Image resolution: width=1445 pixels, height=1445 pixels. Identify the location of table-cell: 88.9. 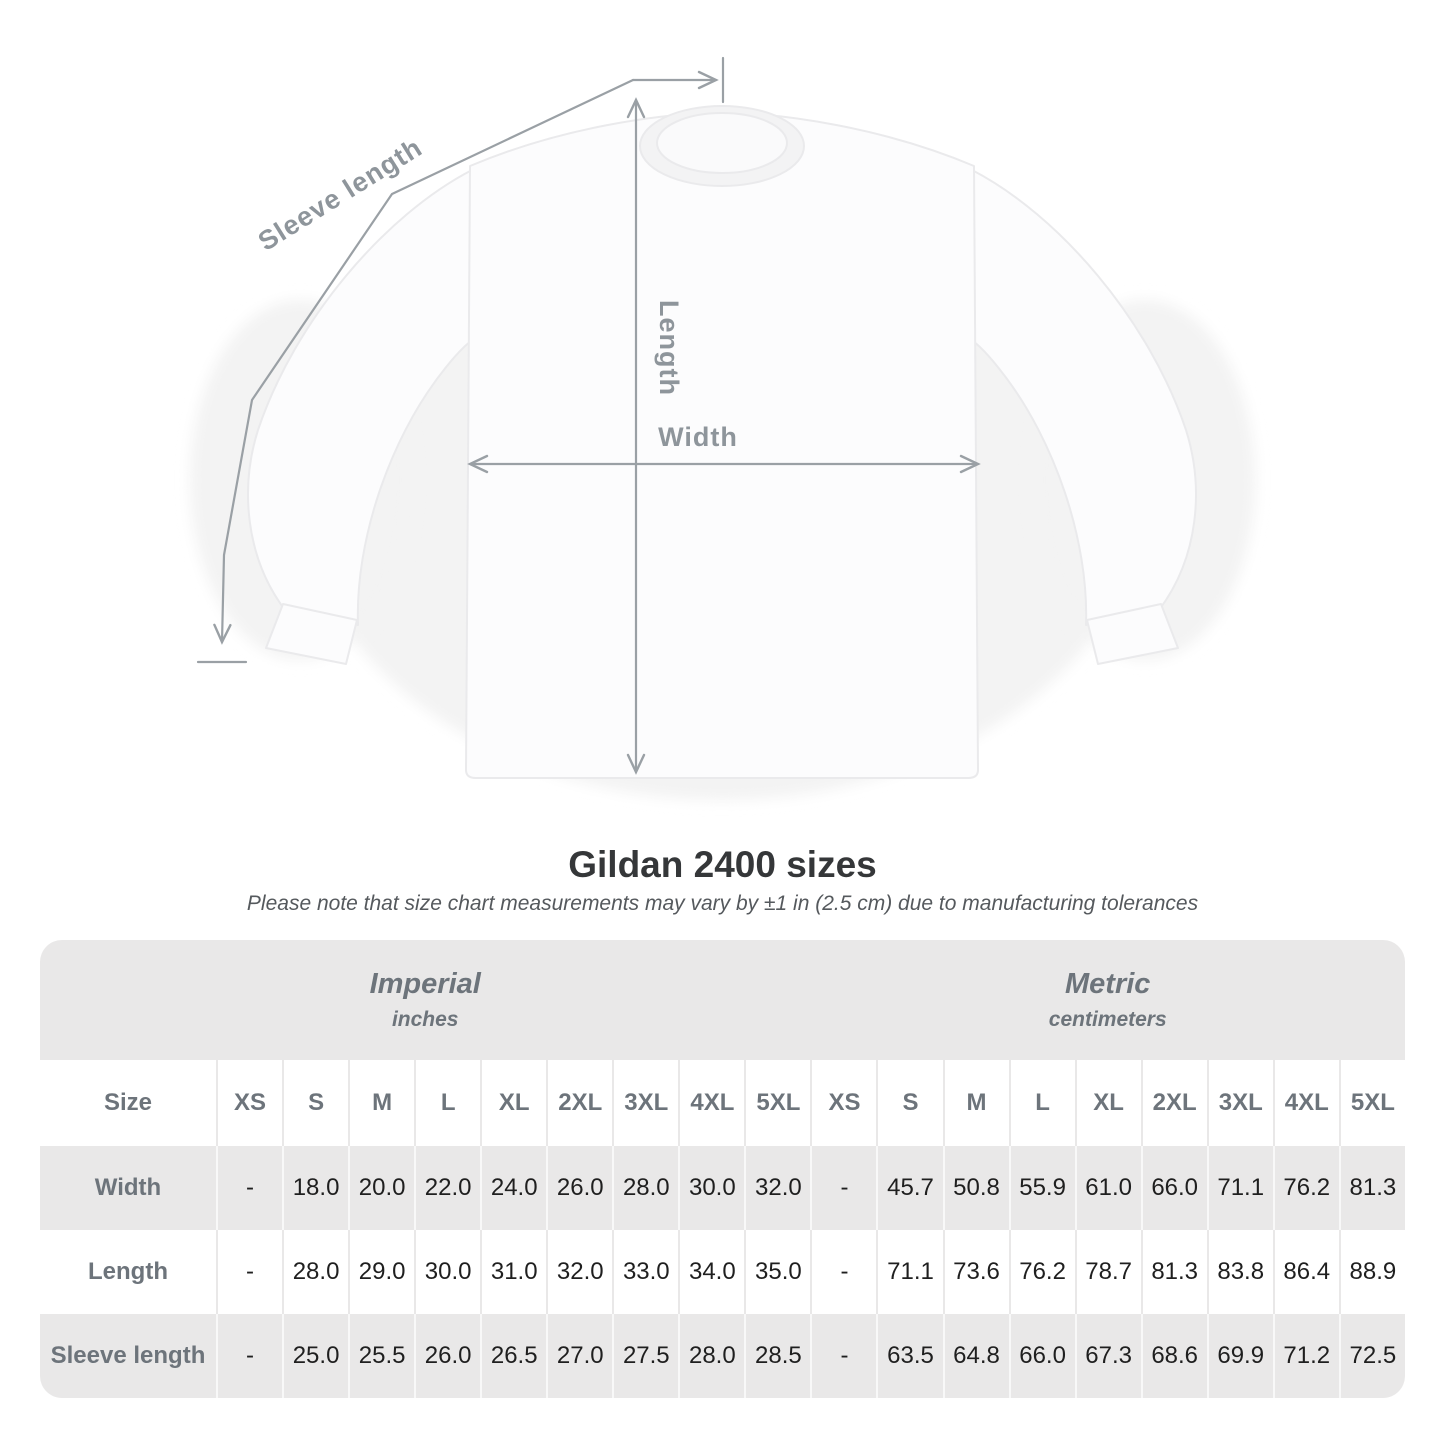
(1371, 1272).